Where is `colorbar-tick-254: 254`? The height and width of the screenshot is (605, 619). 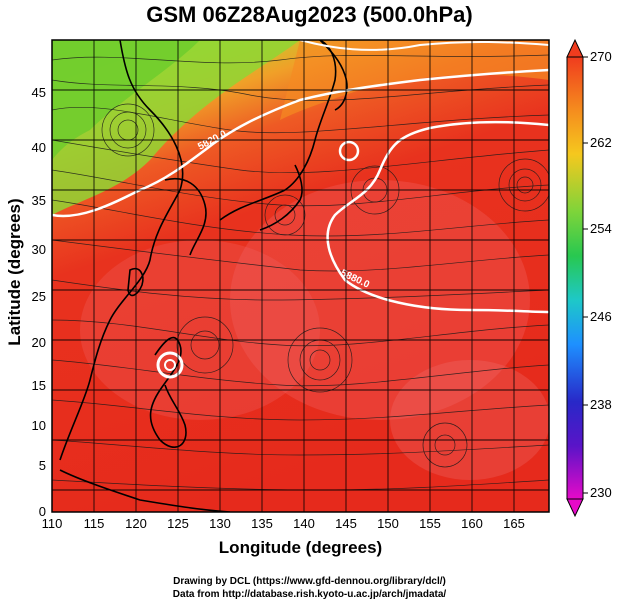
colorbar-tick-254: 254 is located at coordinates (601, 228).